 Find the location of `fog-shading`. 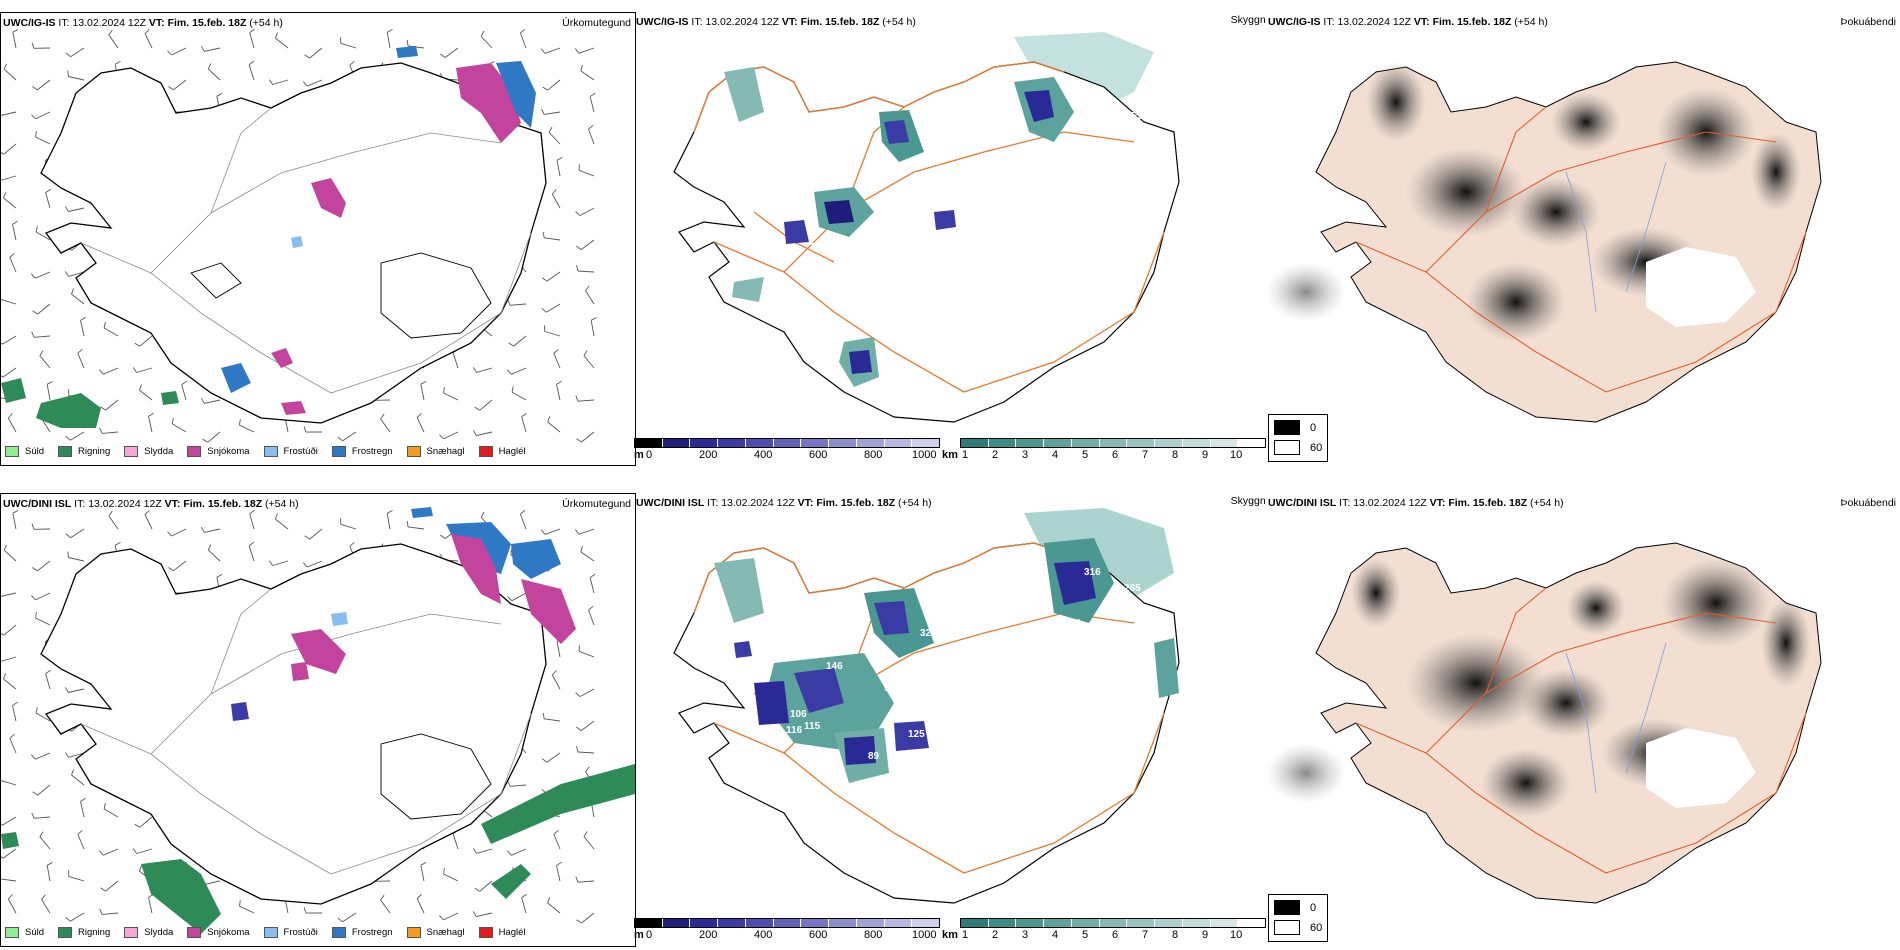

fog-shading is located at coordinates (1538, 688).